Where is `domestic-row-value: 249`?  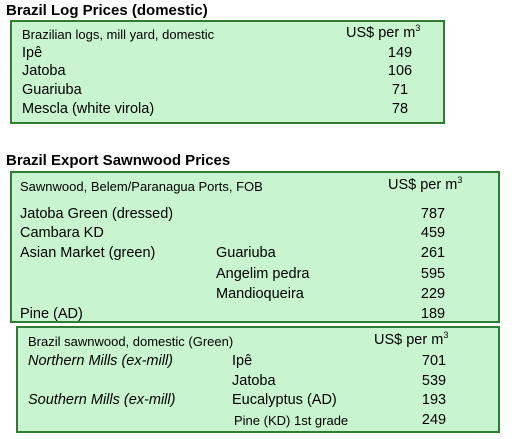
domestic-row-value: 249 is located at coordinates (434, 420).